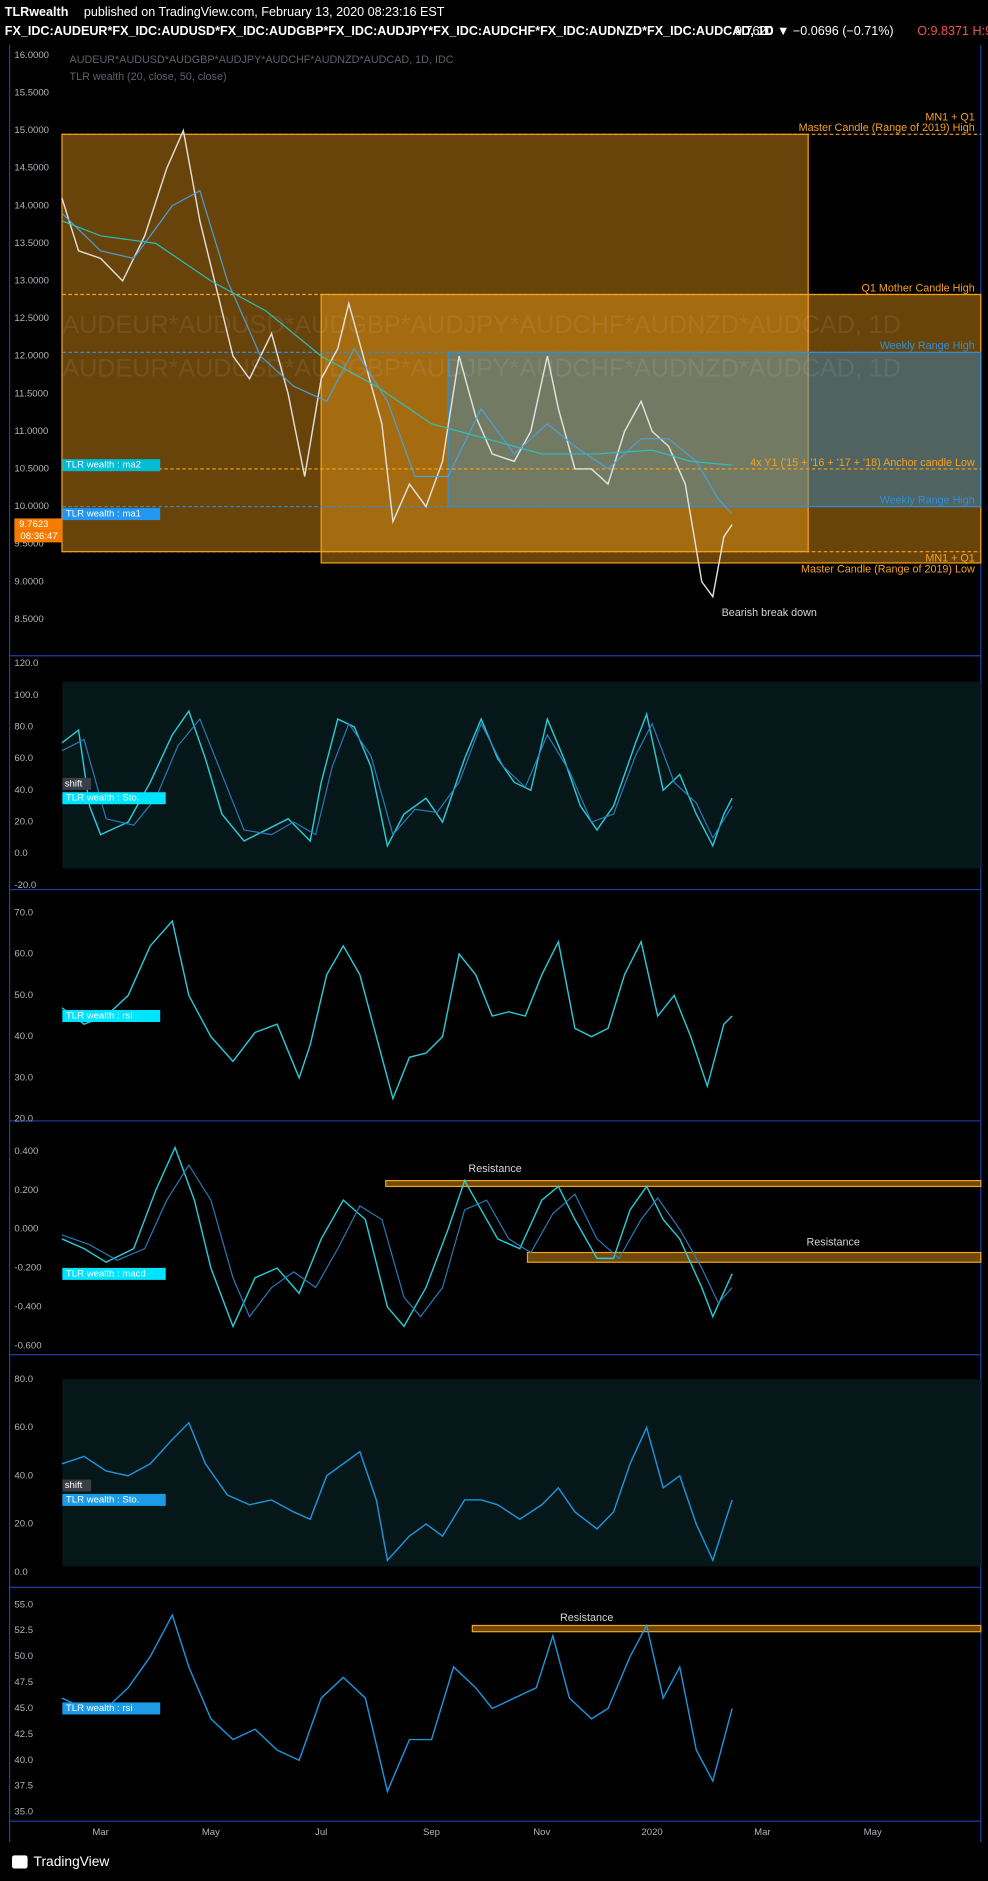  Describe the element at coordinates (26, 1151) in the screenshot. I see `y-tick-label: 0.400` at that location.